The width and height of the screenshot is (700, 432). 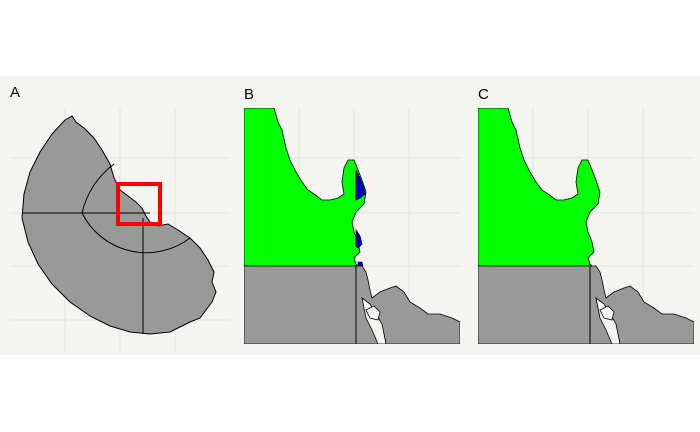 What do you see at coordinates (139, 204) in the screenshot?
I see `highlight-box` at bounding box center [139, 204].